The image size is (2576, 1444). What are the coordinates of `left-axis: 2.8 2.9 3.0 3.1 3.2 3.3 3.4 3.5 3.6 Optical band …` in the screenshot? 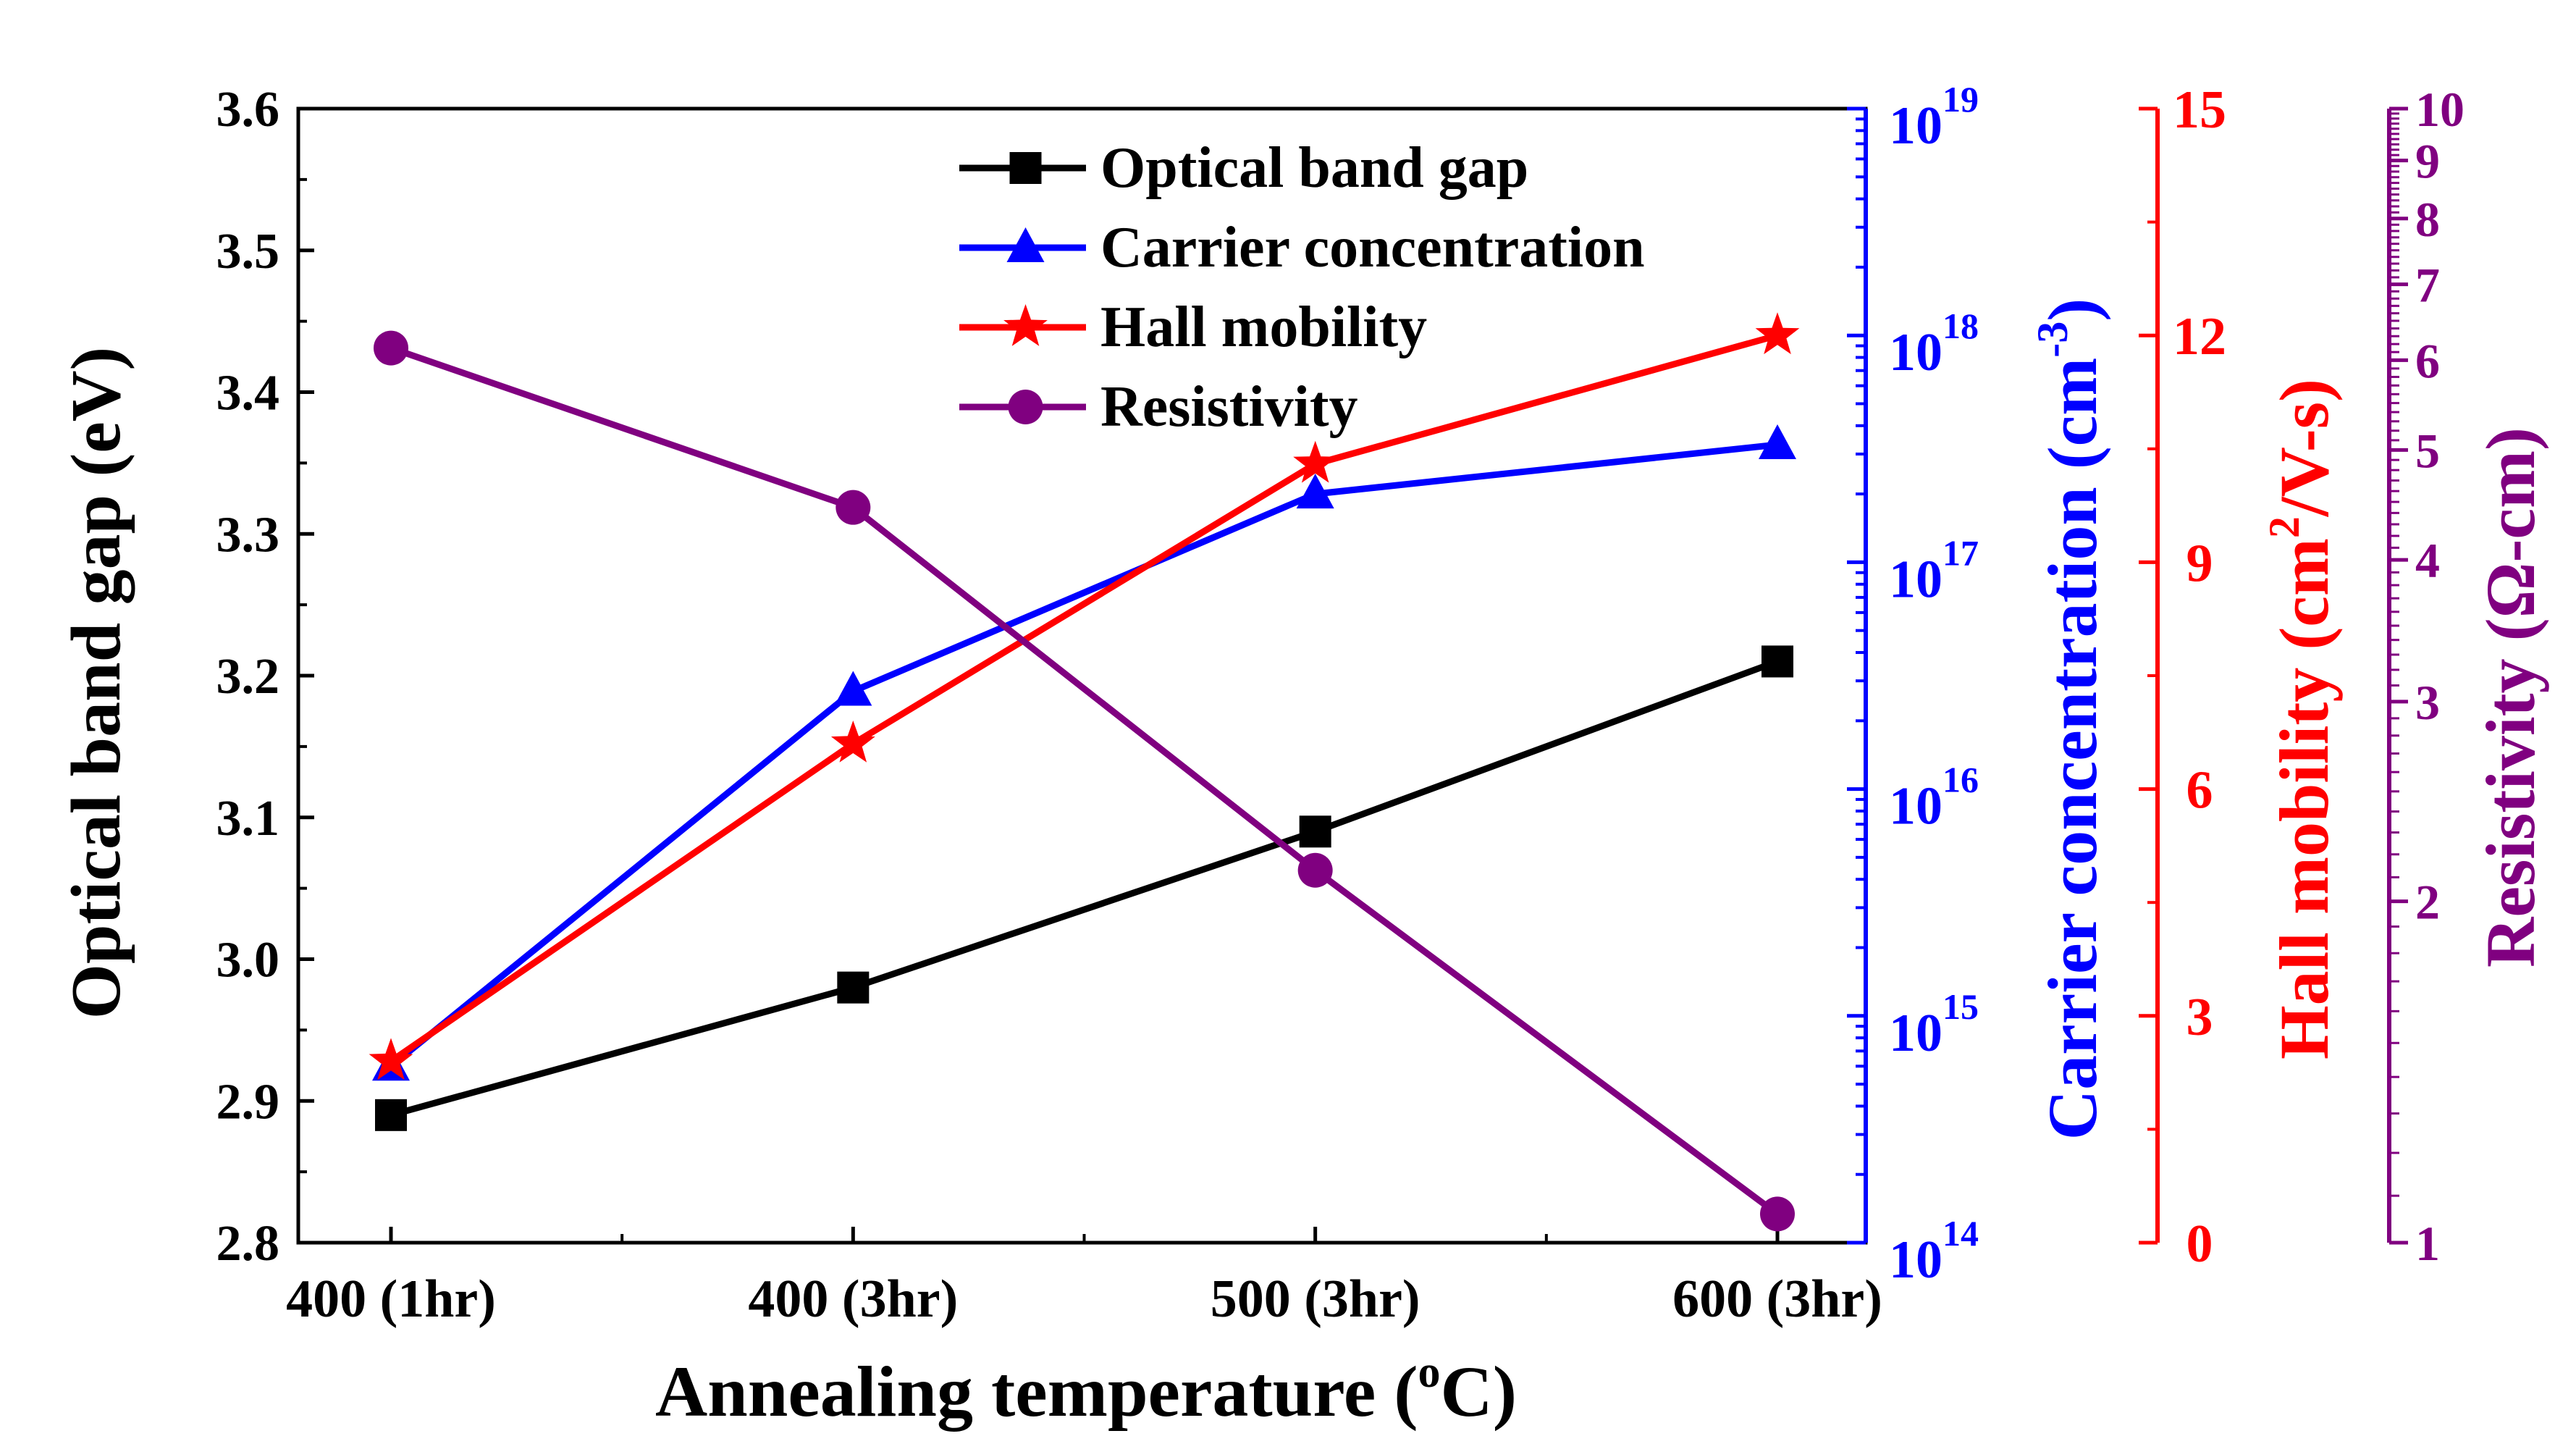 It's located at (185, 677).